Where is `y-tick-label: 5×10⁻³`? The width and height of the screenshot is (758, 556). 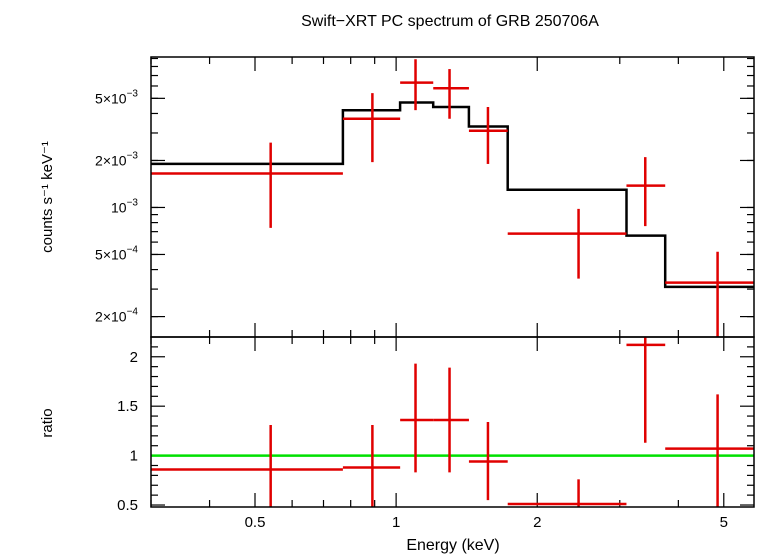 y-tick-label: 5×10⁻³ is located at coordinates (116, 97).